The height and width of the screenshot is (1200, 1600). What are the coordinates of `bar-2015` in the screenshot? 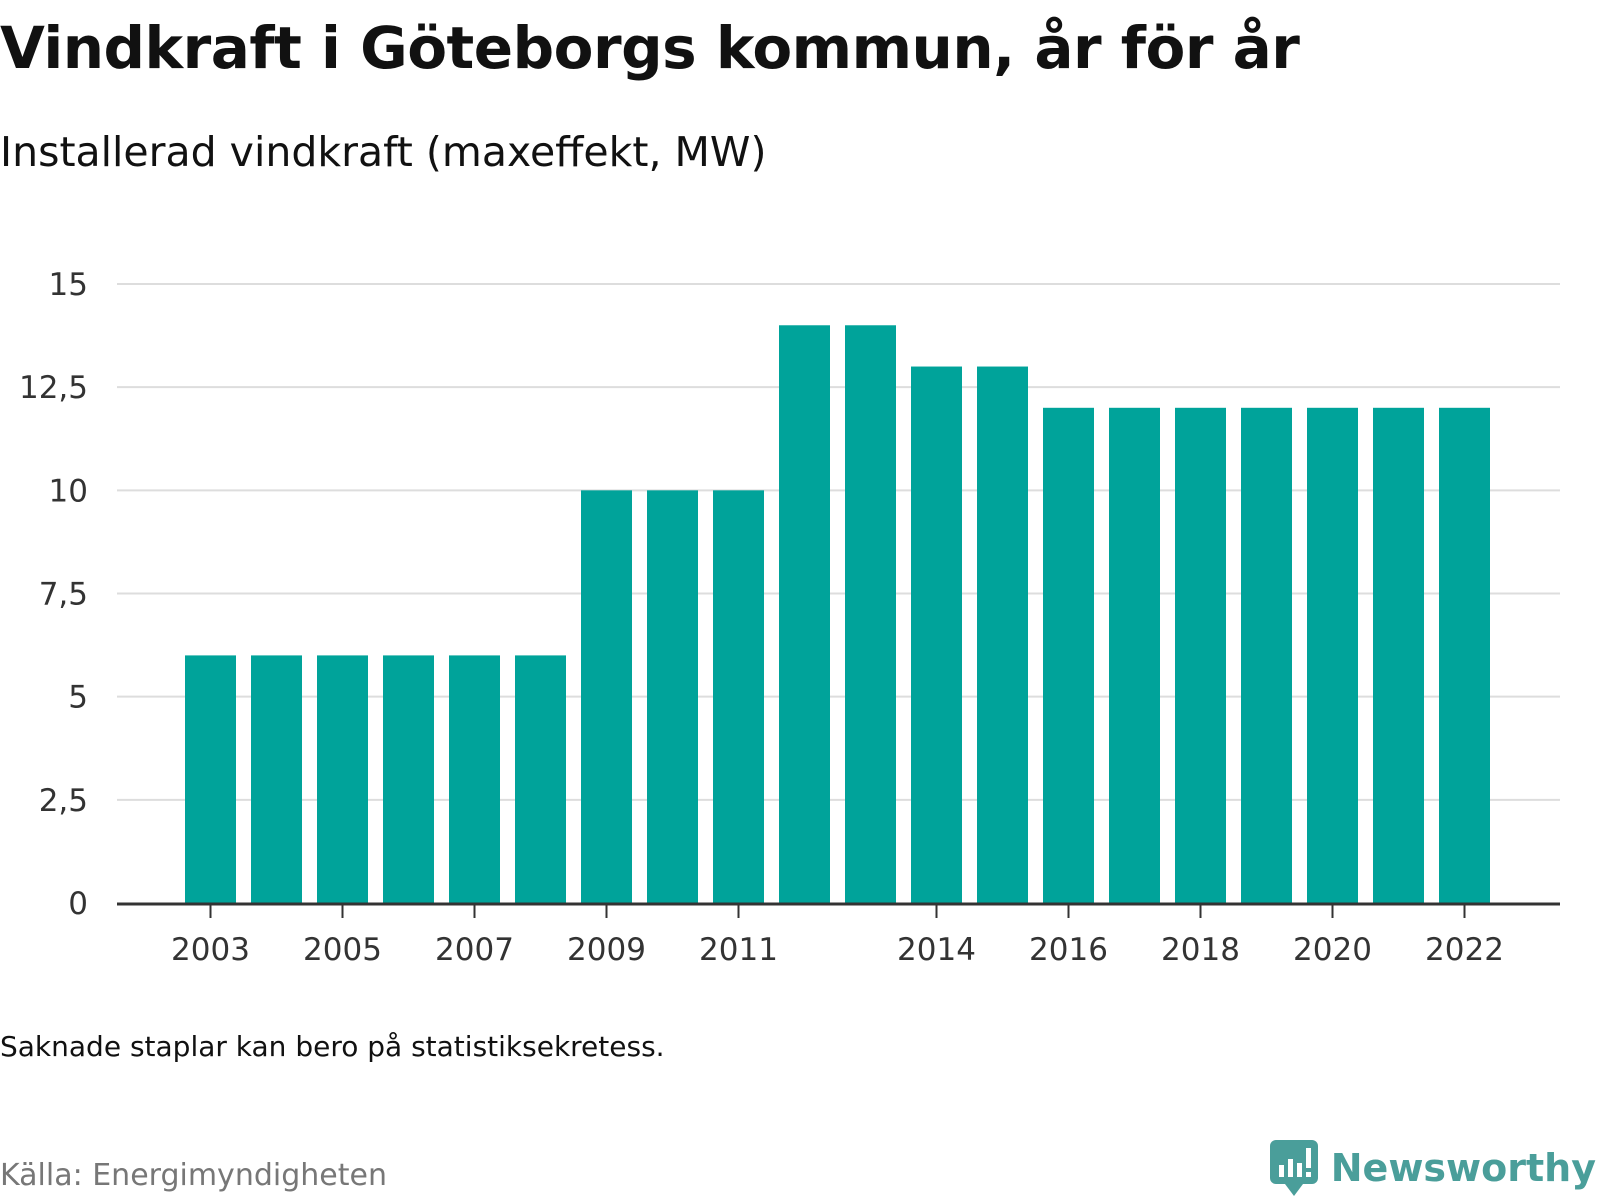 It's located at (1002, 634).